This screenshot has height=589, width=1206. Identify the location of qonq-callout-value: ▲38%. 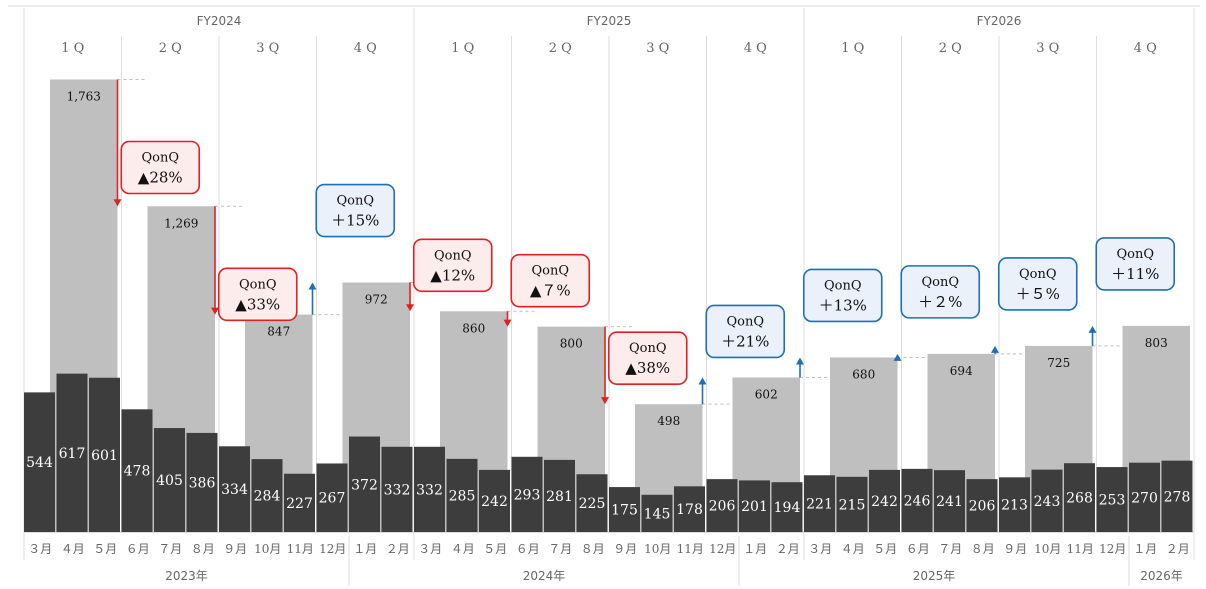
(647, 368).